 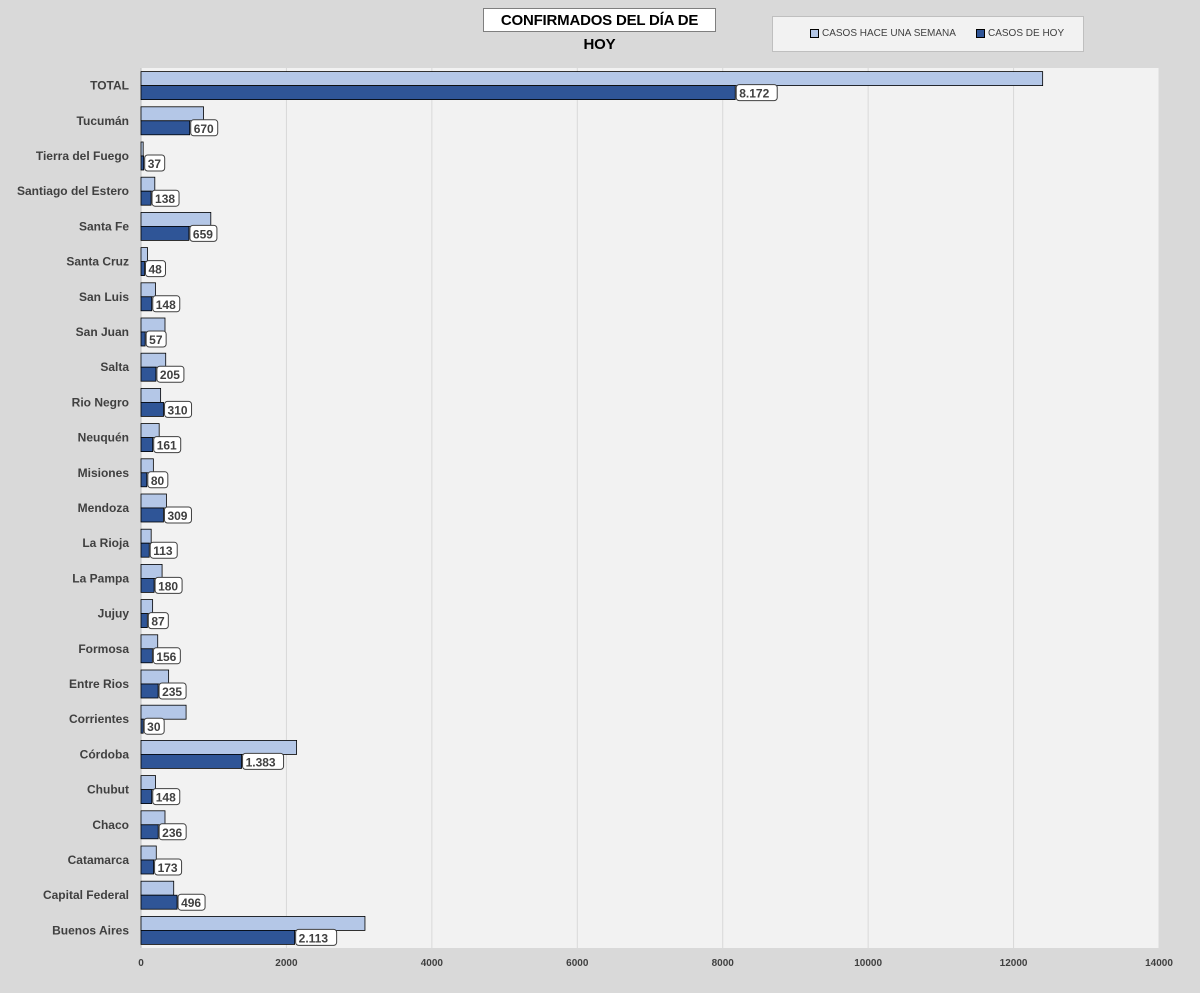 I want to click on category-label: La Rioja, so click(x=105, y=543).